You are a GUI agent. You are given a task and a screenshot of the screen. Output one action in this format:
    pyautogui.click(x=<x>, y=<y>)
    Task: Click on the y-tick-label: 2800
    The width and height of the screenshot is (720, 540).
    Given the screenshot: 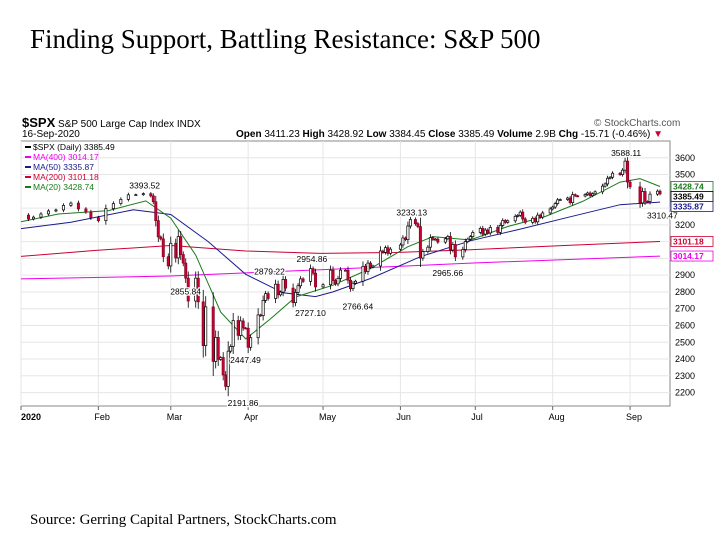 What is the action you would take?
    pyautogui.click(x=685, y=292)
    